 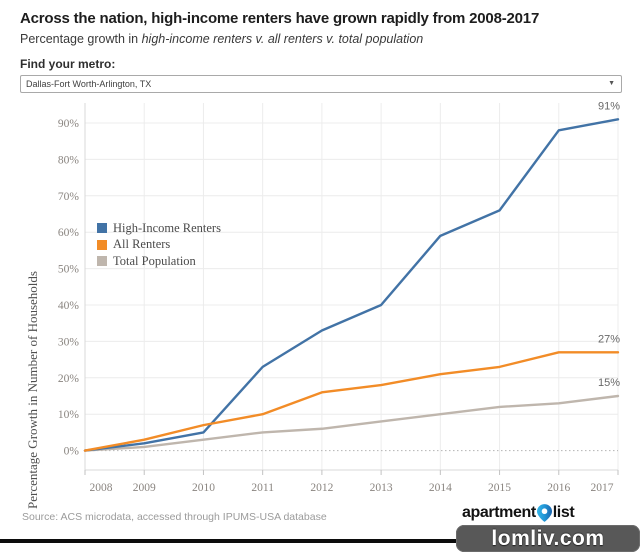 What do you see at coordinates (499, 512) in the screenshot?
I see `logo-text-apartment: apartment` at bounding box center [499, 512].